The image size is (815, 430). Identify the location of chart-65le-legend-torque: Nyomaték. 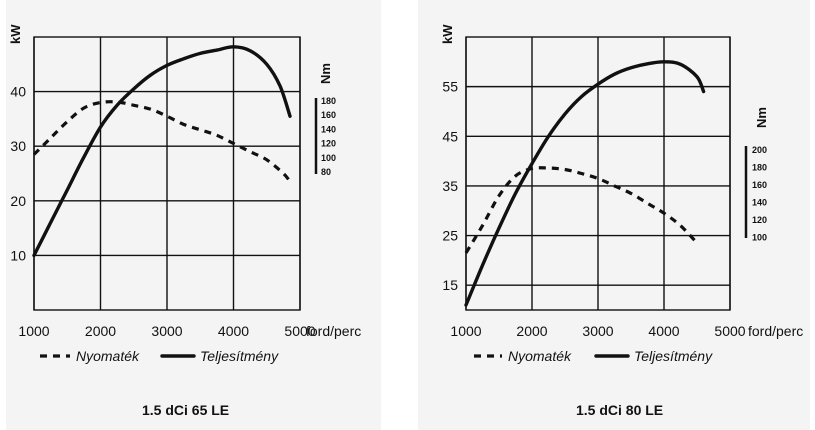
(108, 356).